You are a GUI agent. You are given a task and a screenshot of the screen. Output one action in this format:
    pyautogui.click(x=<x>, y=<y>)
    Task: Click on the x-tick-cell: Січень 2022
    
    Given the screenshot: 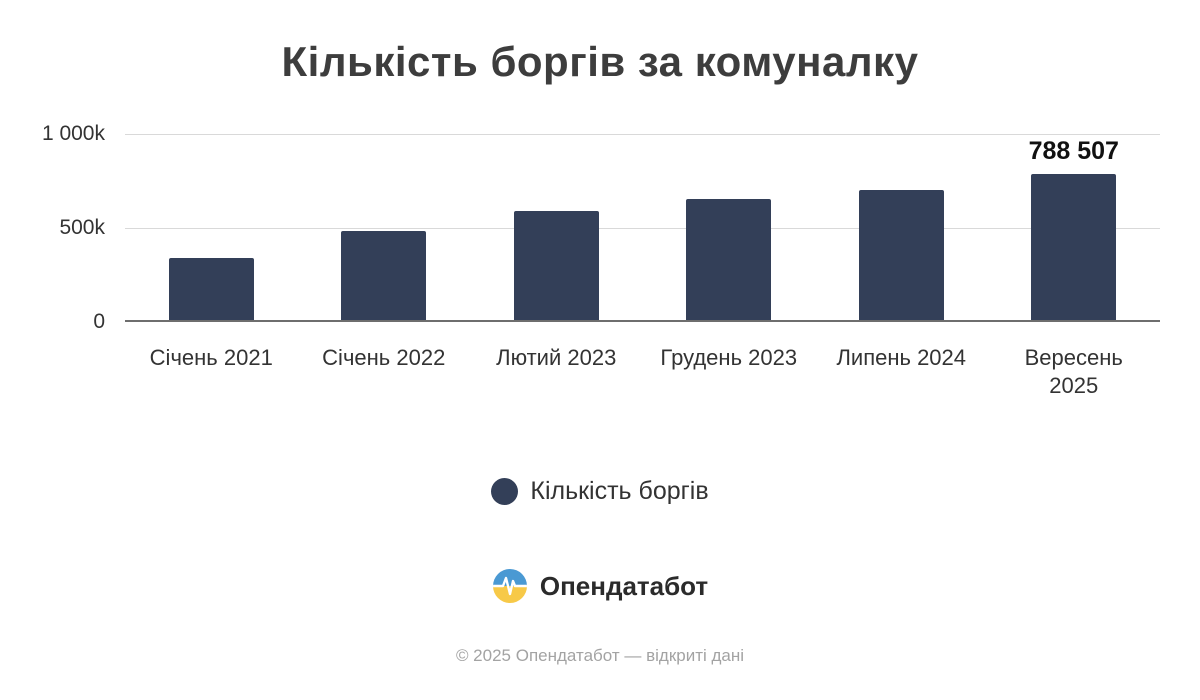 What is the action you would take?
    pyautogui.click(x=384, y=371)
    